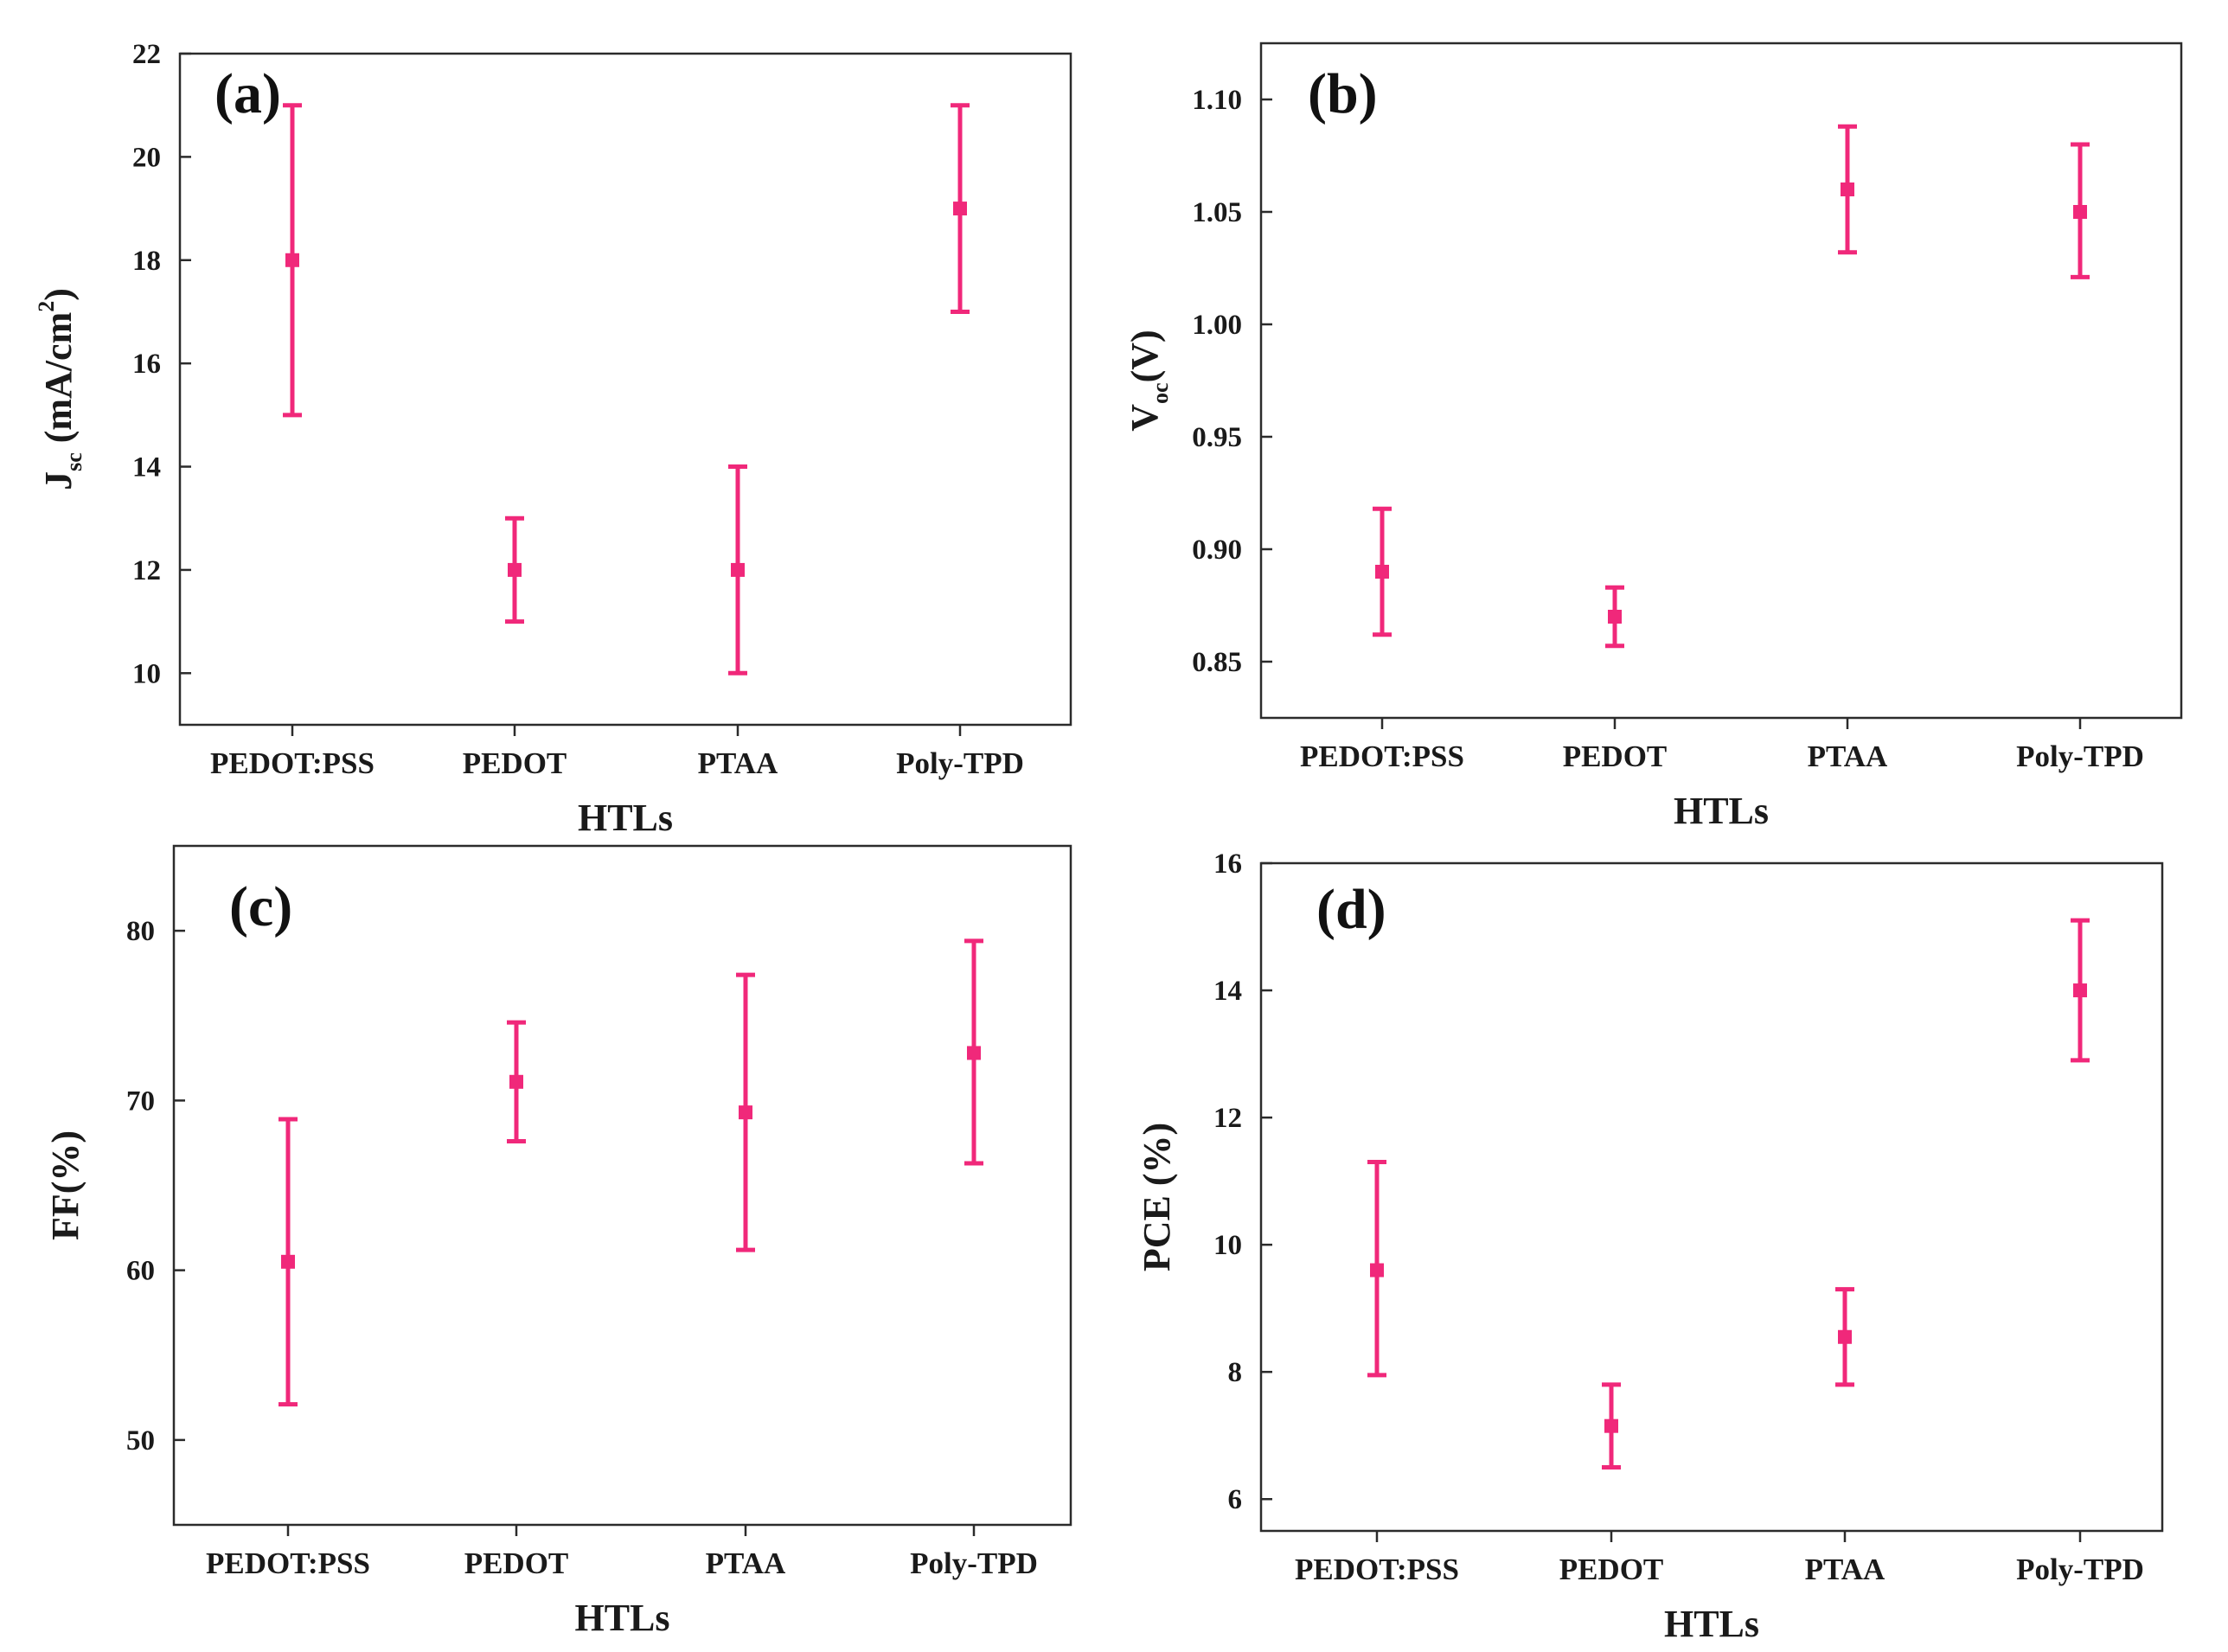  I want to click on y-tick-label: 1.10, so click(1217, 100).